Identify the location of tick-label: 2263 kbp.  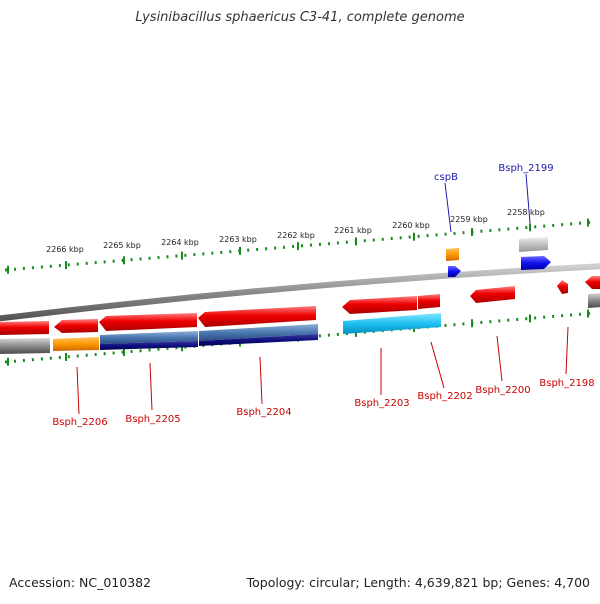
(238, 239).